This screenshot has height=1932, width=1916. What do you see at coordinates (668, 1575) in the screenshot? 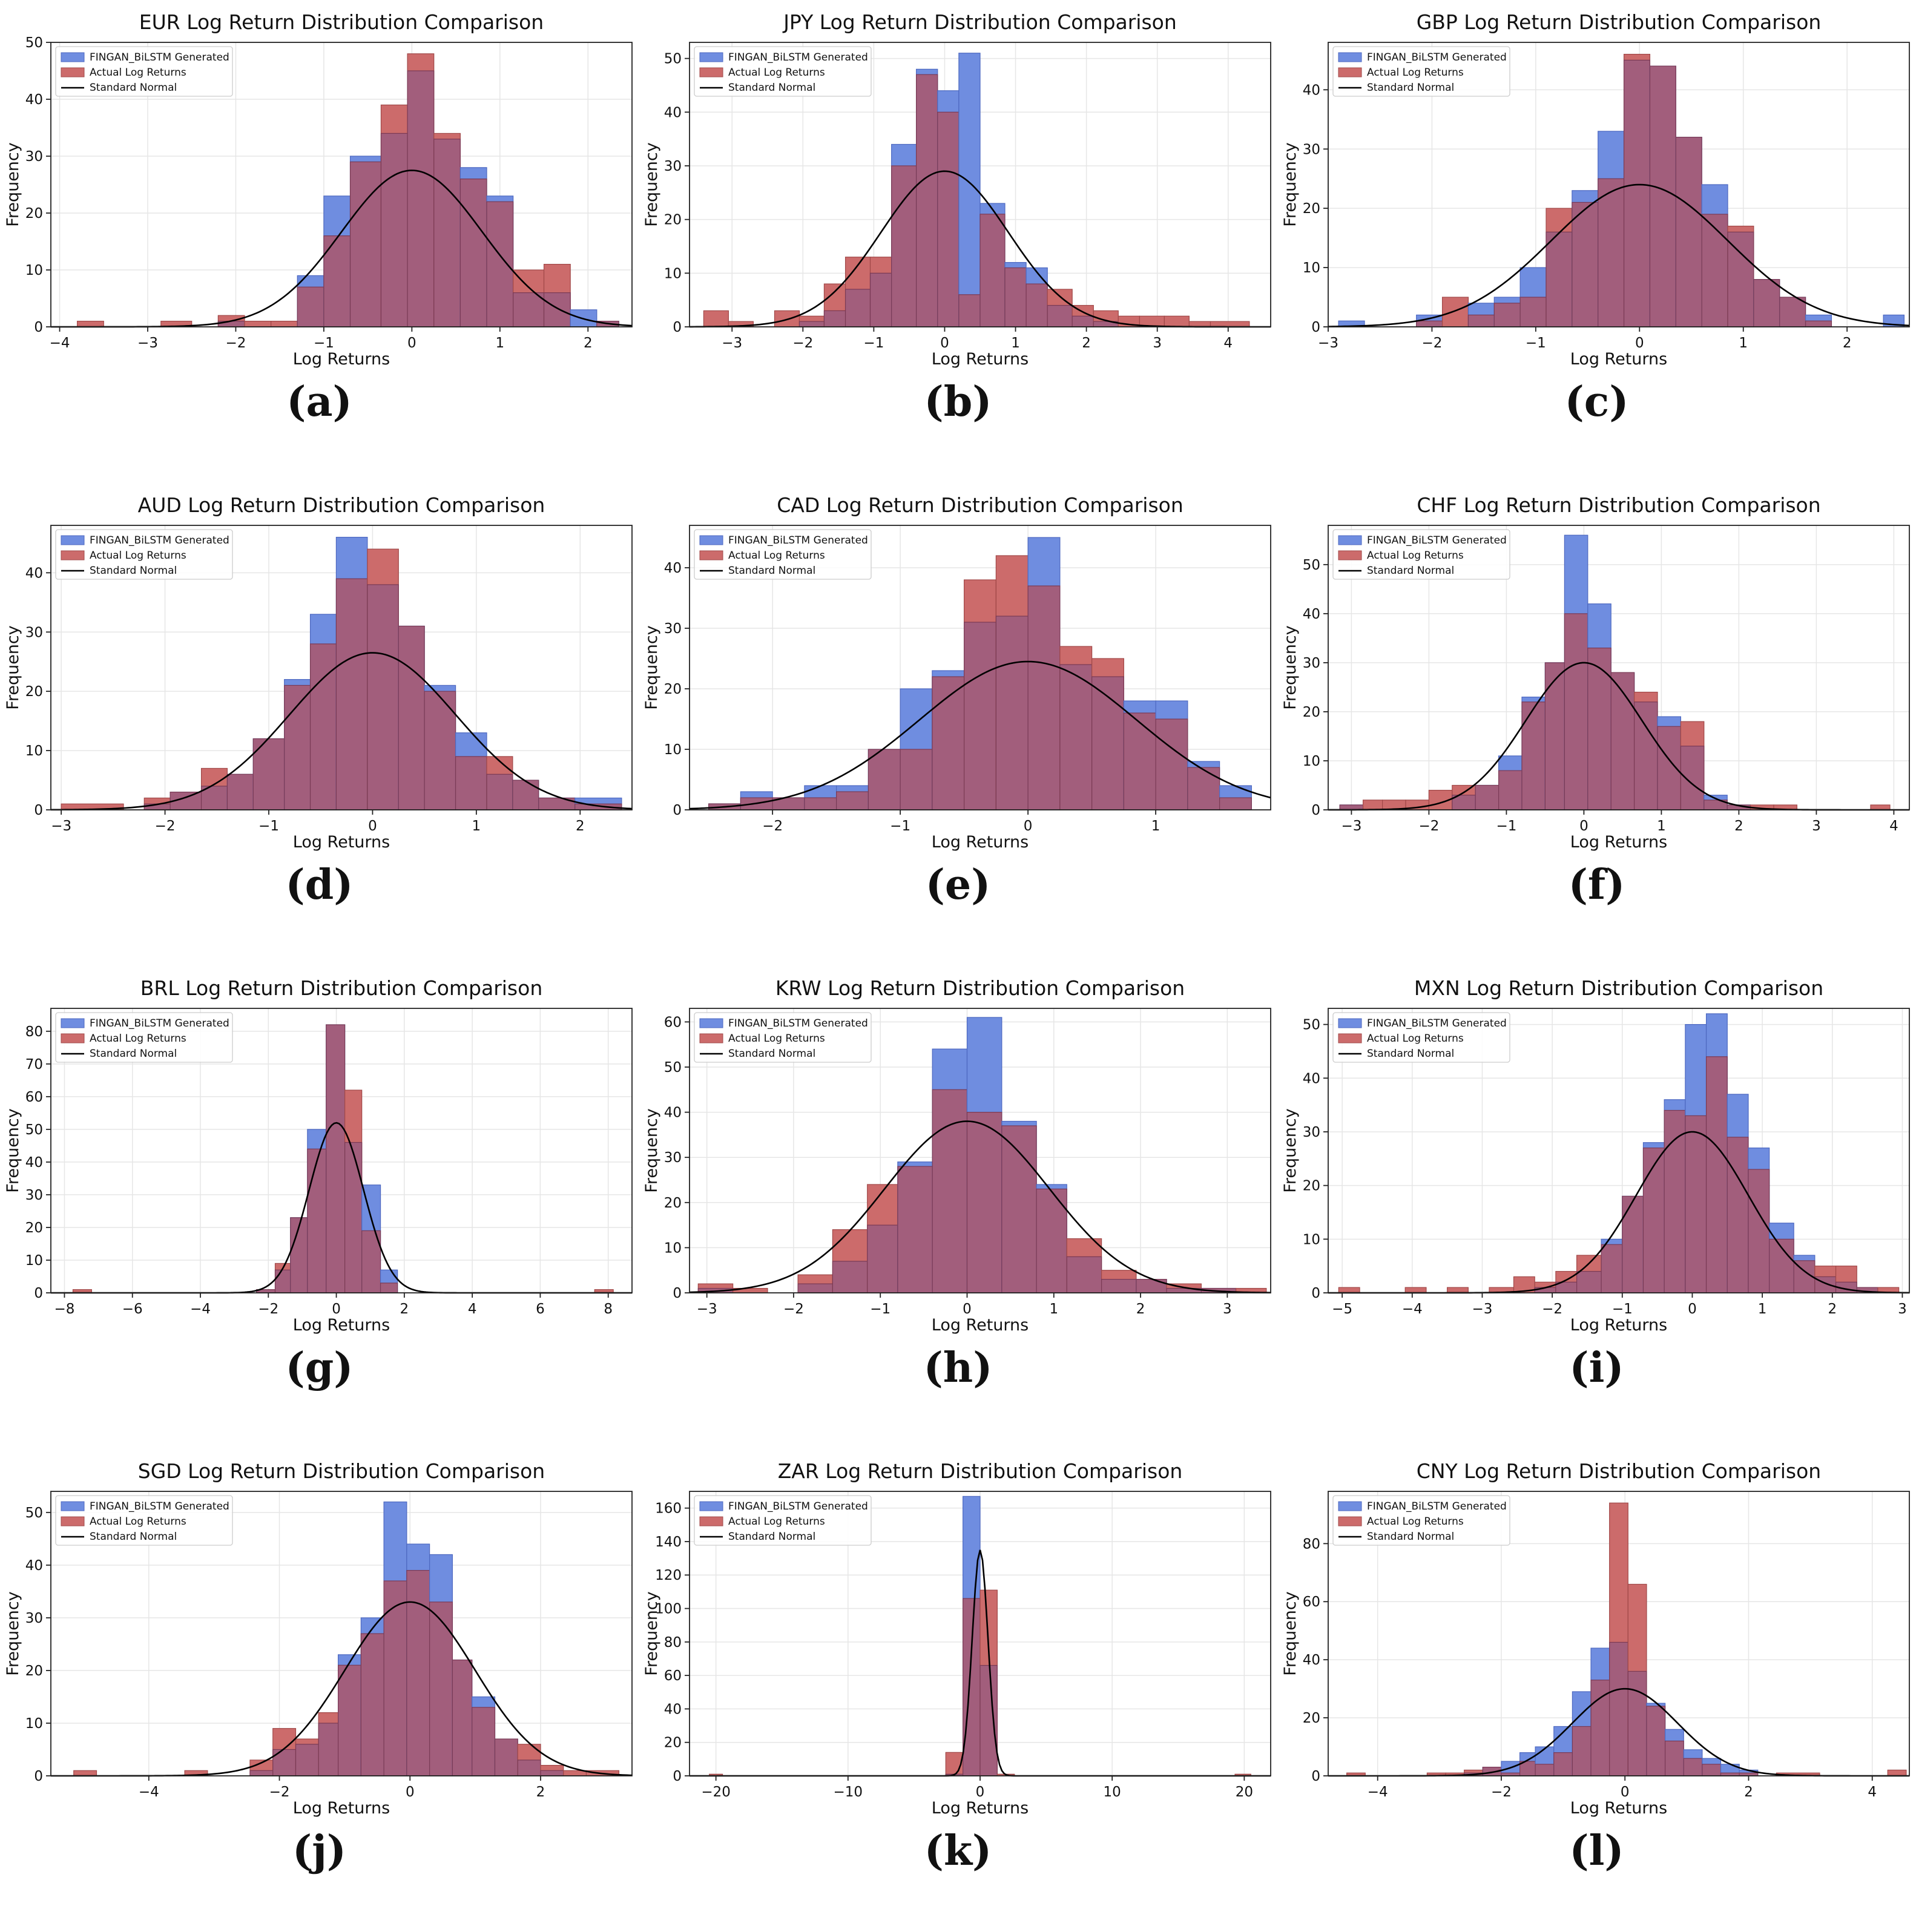
I see `y-tick-label: 120` at bounding box center [668, 1575].